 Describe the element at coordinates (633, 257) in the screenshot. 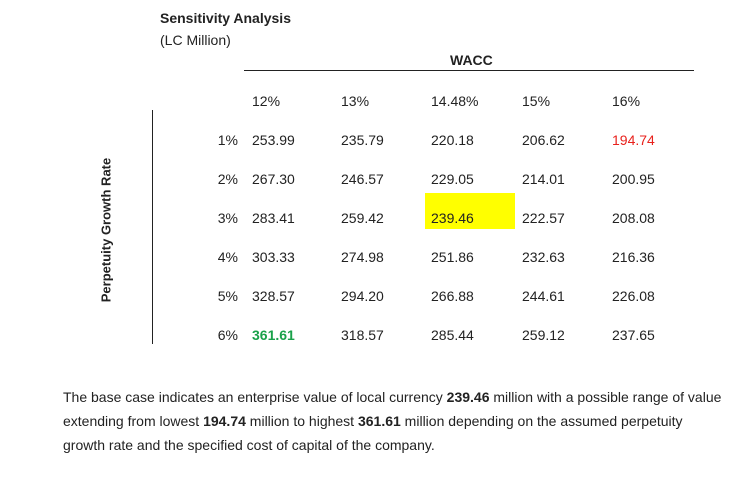

I see `table-cell: 216.36` at that location.